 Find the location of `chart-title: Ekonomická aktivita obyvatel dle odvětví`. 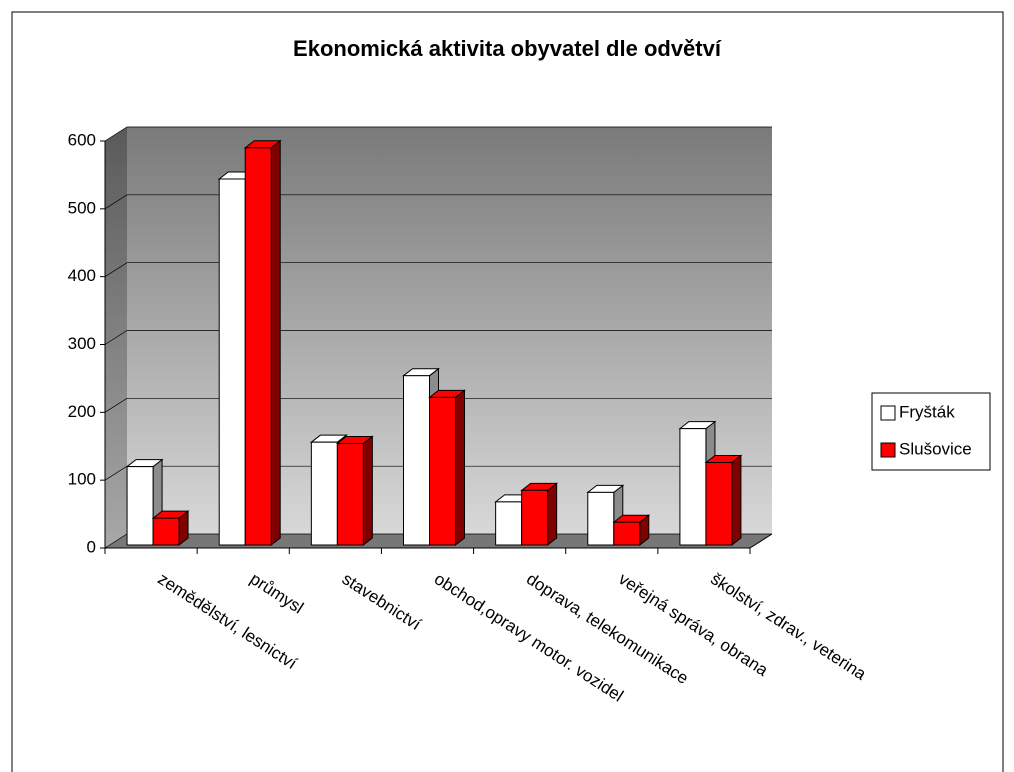

chart-title: Ekonomická aktivita obyvatel dle odvětví is located at coordinates (507, 48).